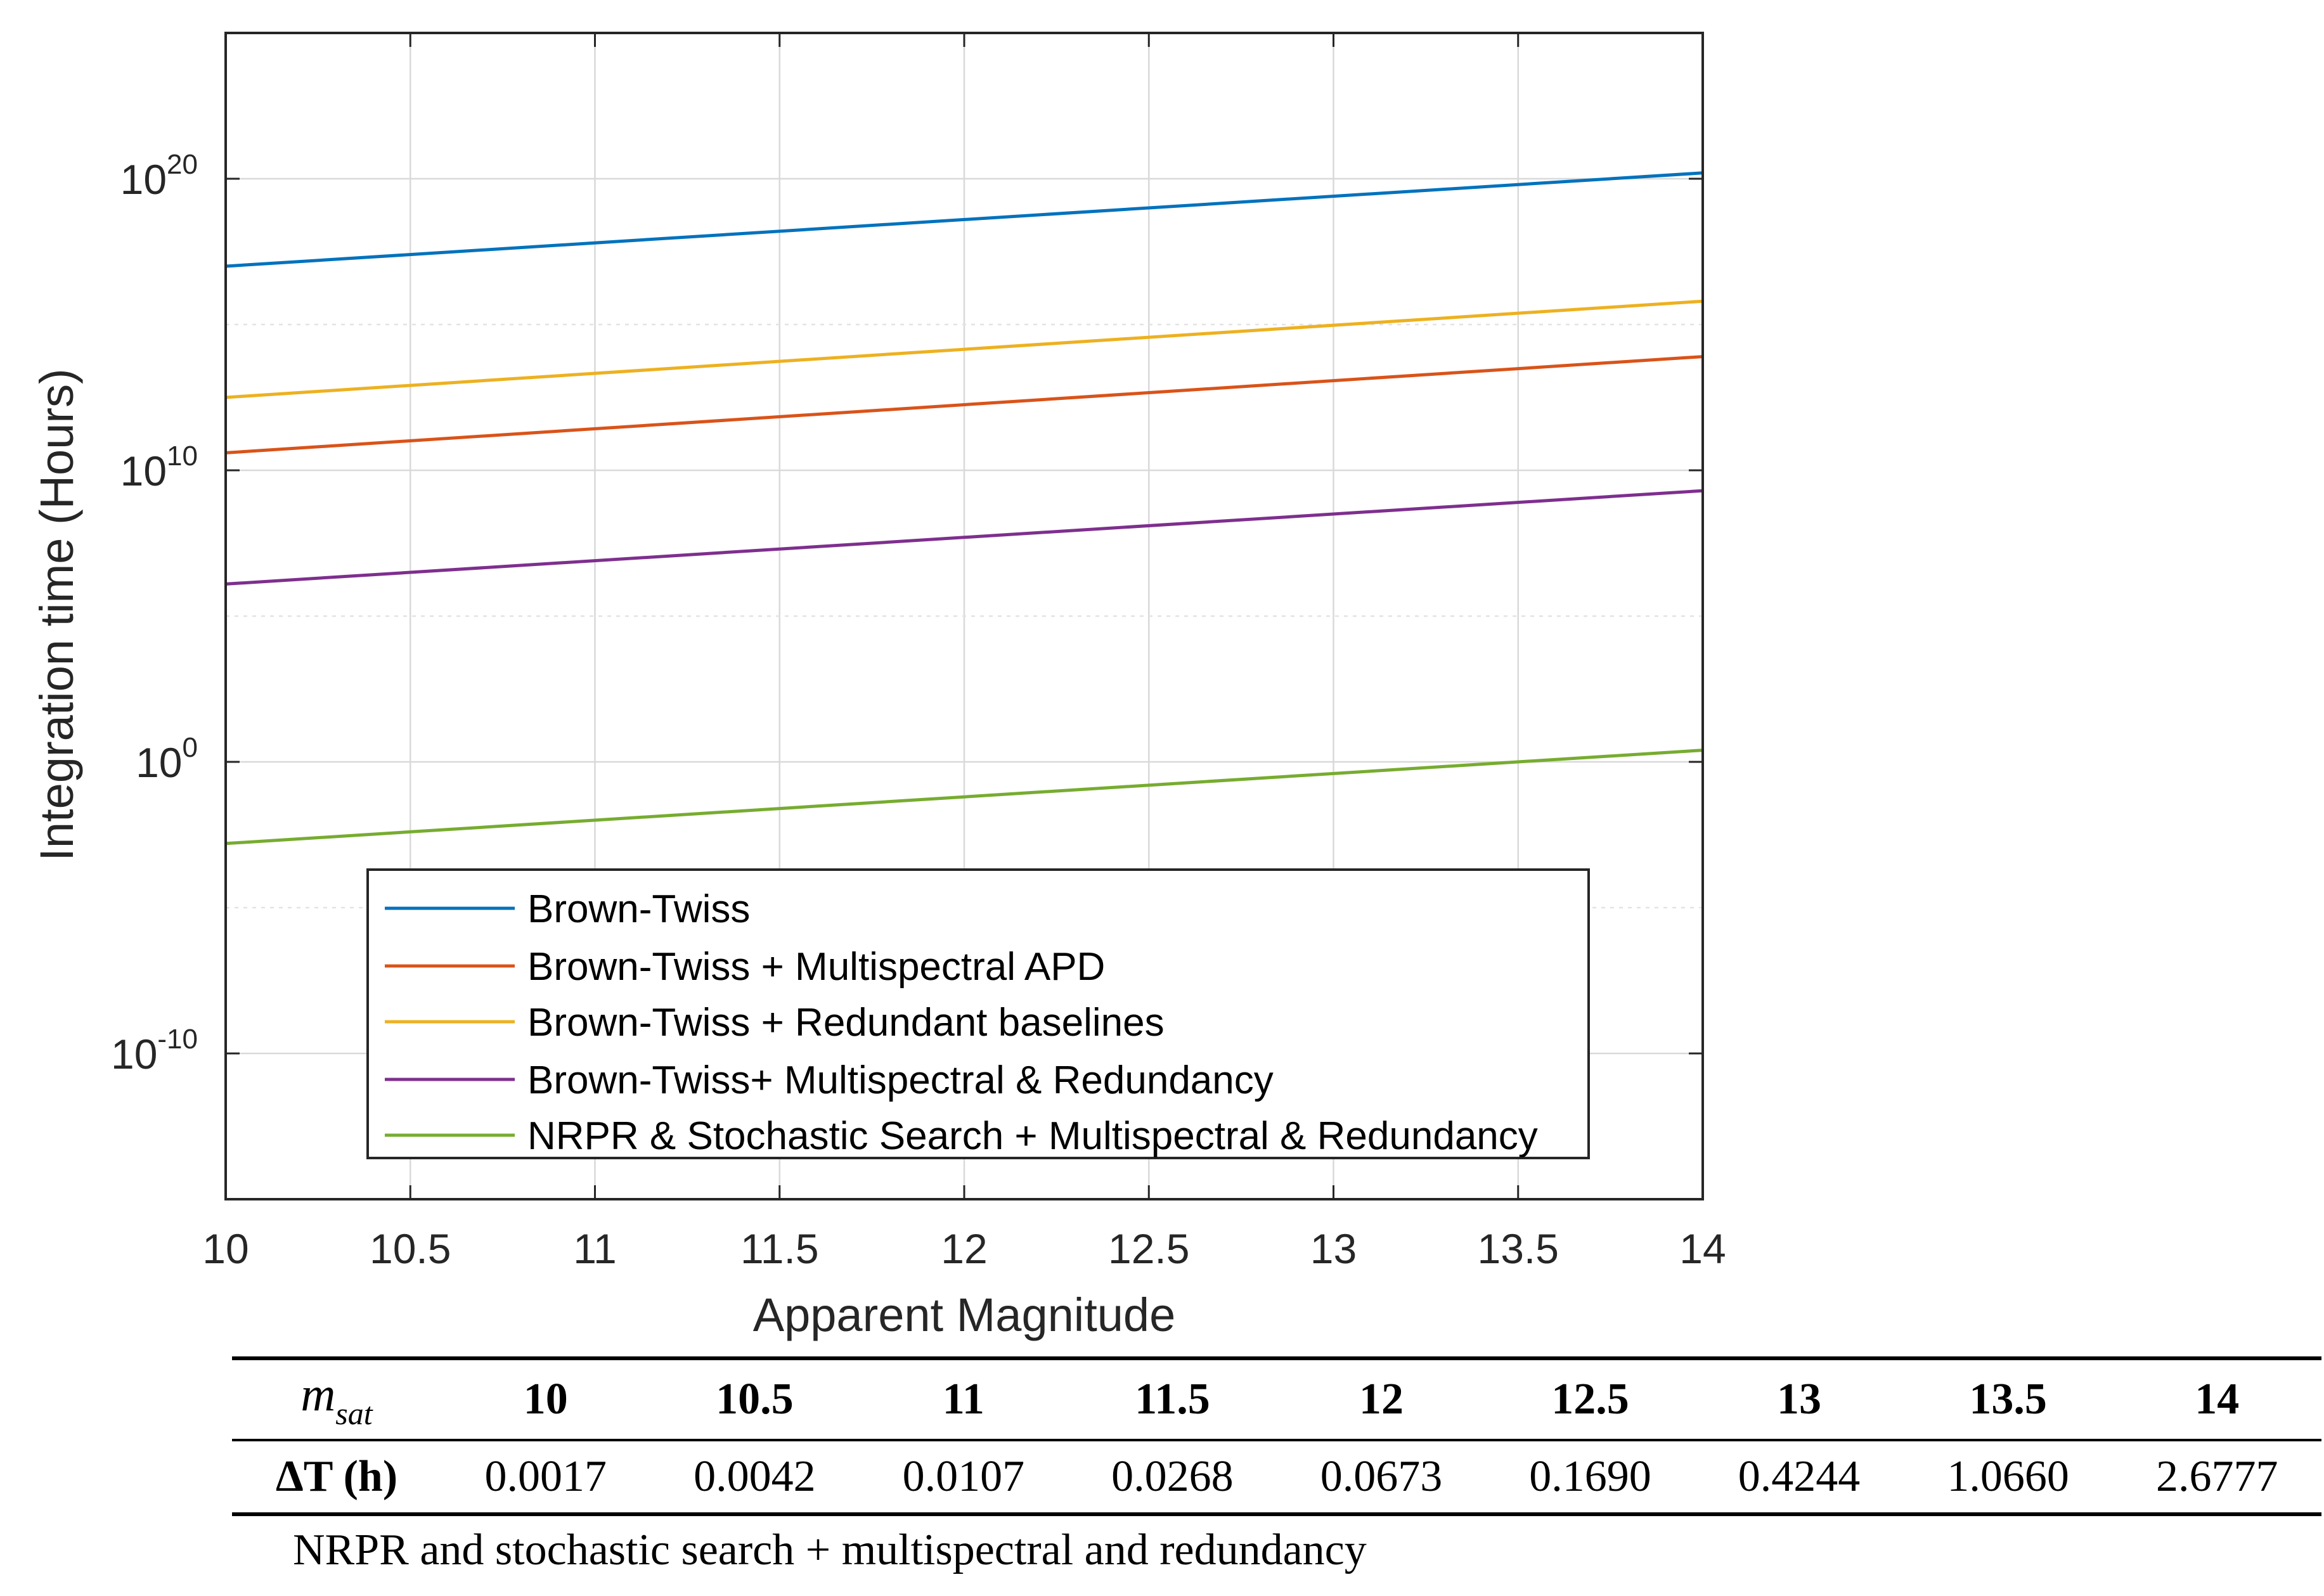 Image resolution: width=2324 pixels, height=1596 pixels. What do you see at coordinates (755, 1398) in the screenshot?
I see `magnitude-cell: 10.5` at bounding box center [755, 1398].